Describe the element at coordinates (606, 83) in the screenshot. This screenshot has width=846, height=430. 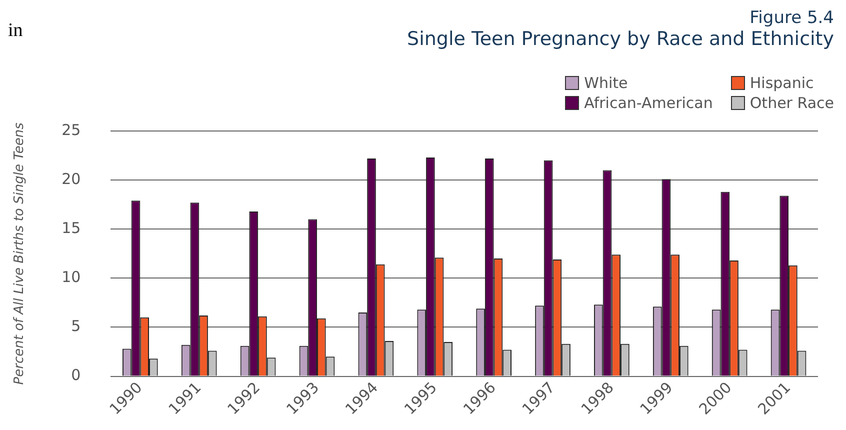
I see `legend-label: White` at that location.